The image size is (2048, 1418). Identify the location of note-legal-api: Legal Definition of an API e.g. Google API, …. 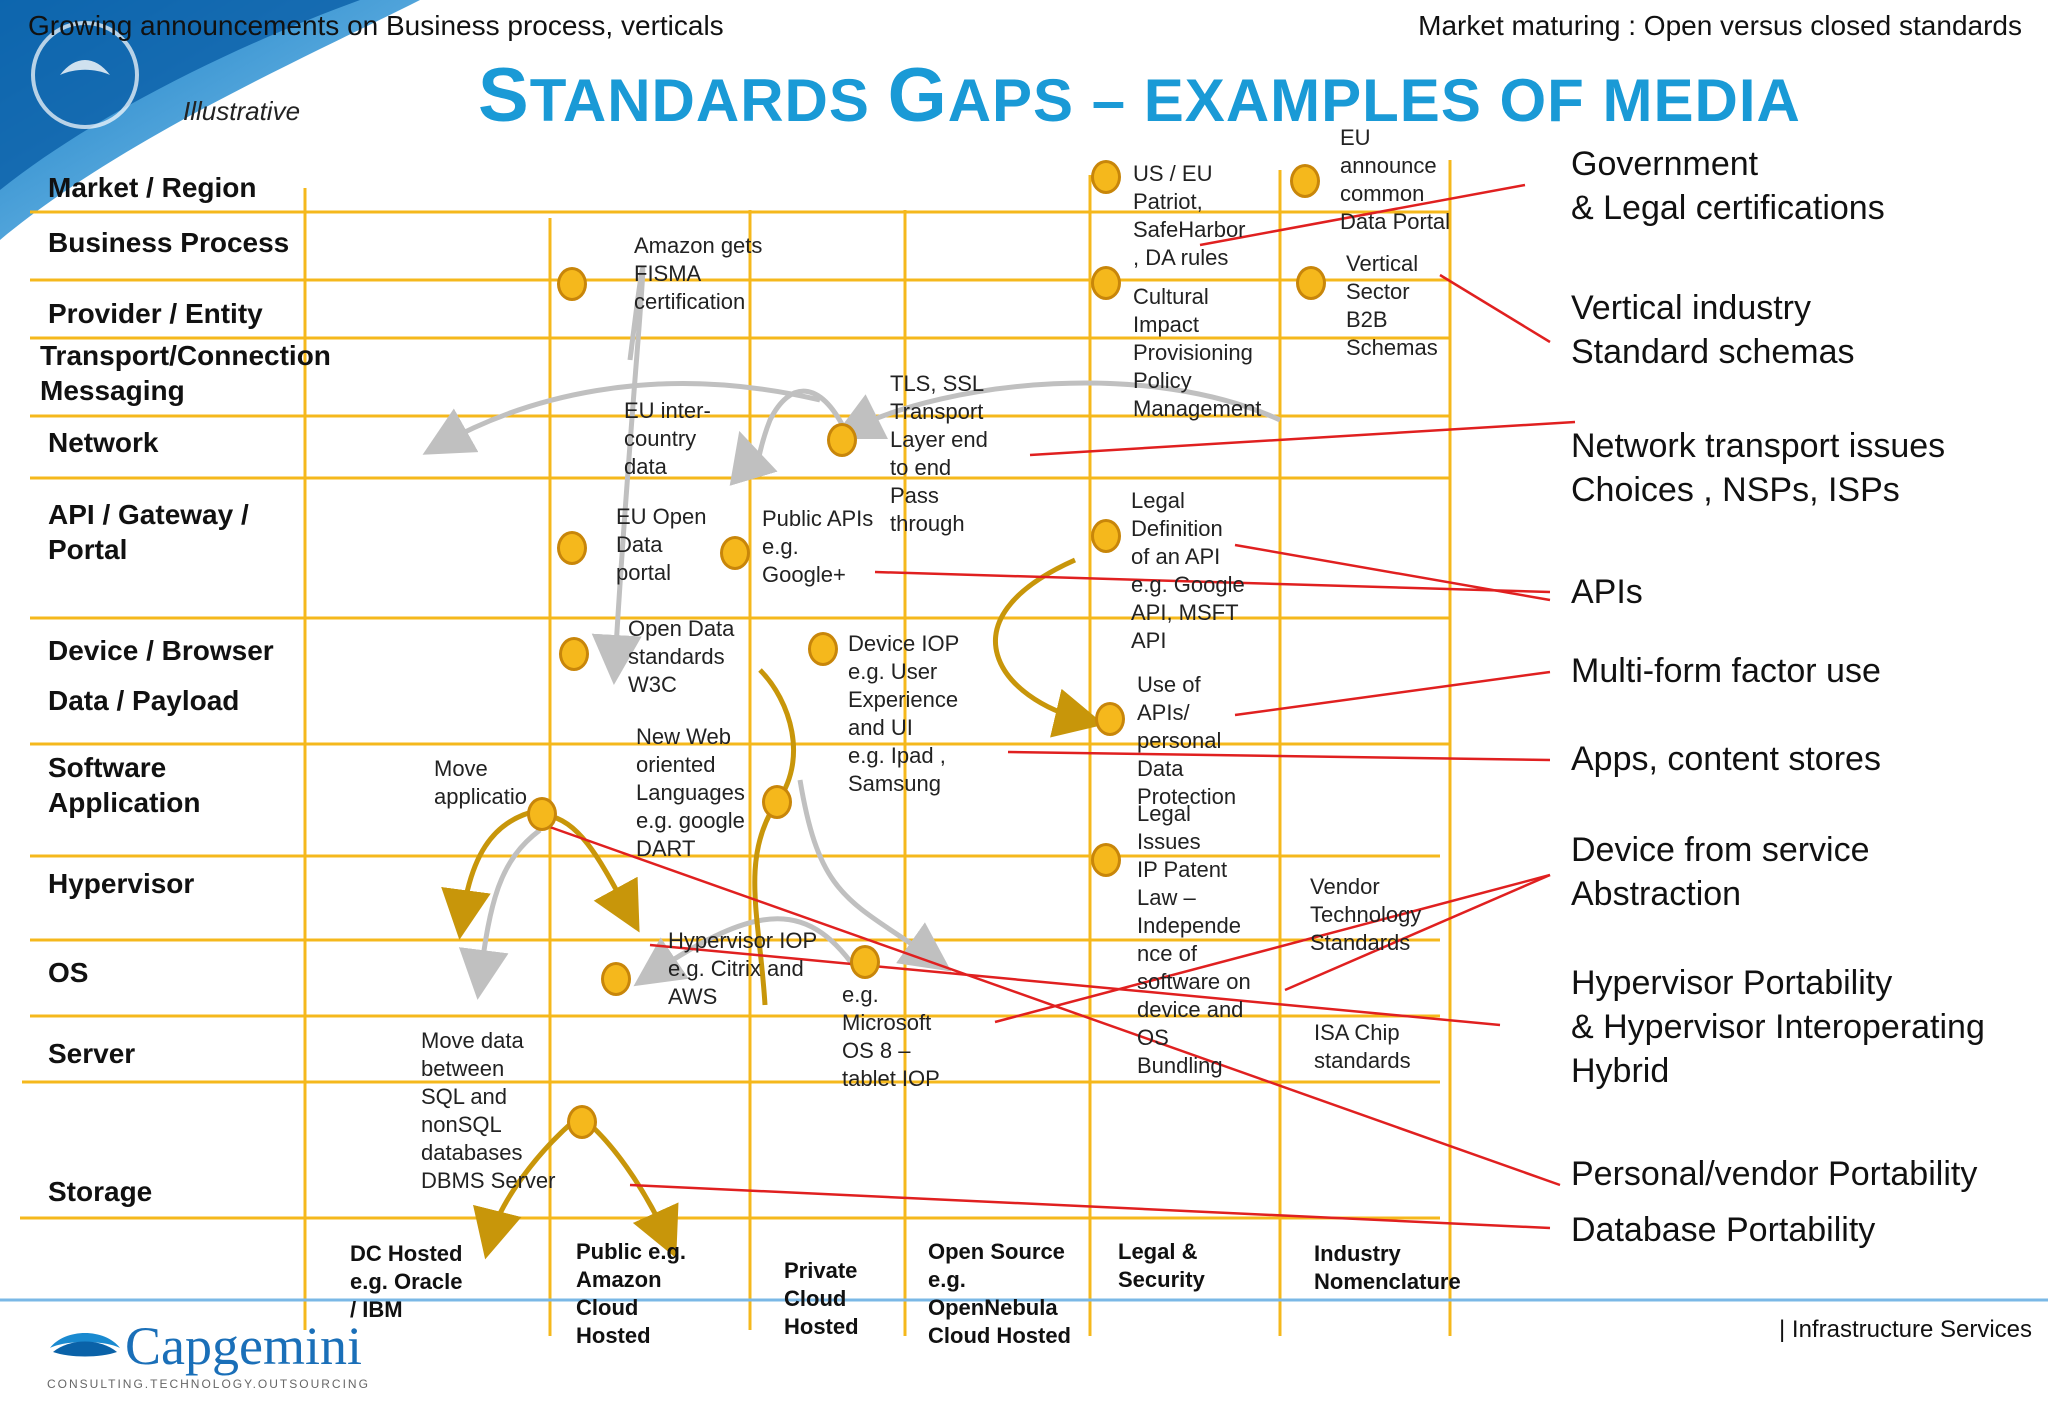
(1188, 570).